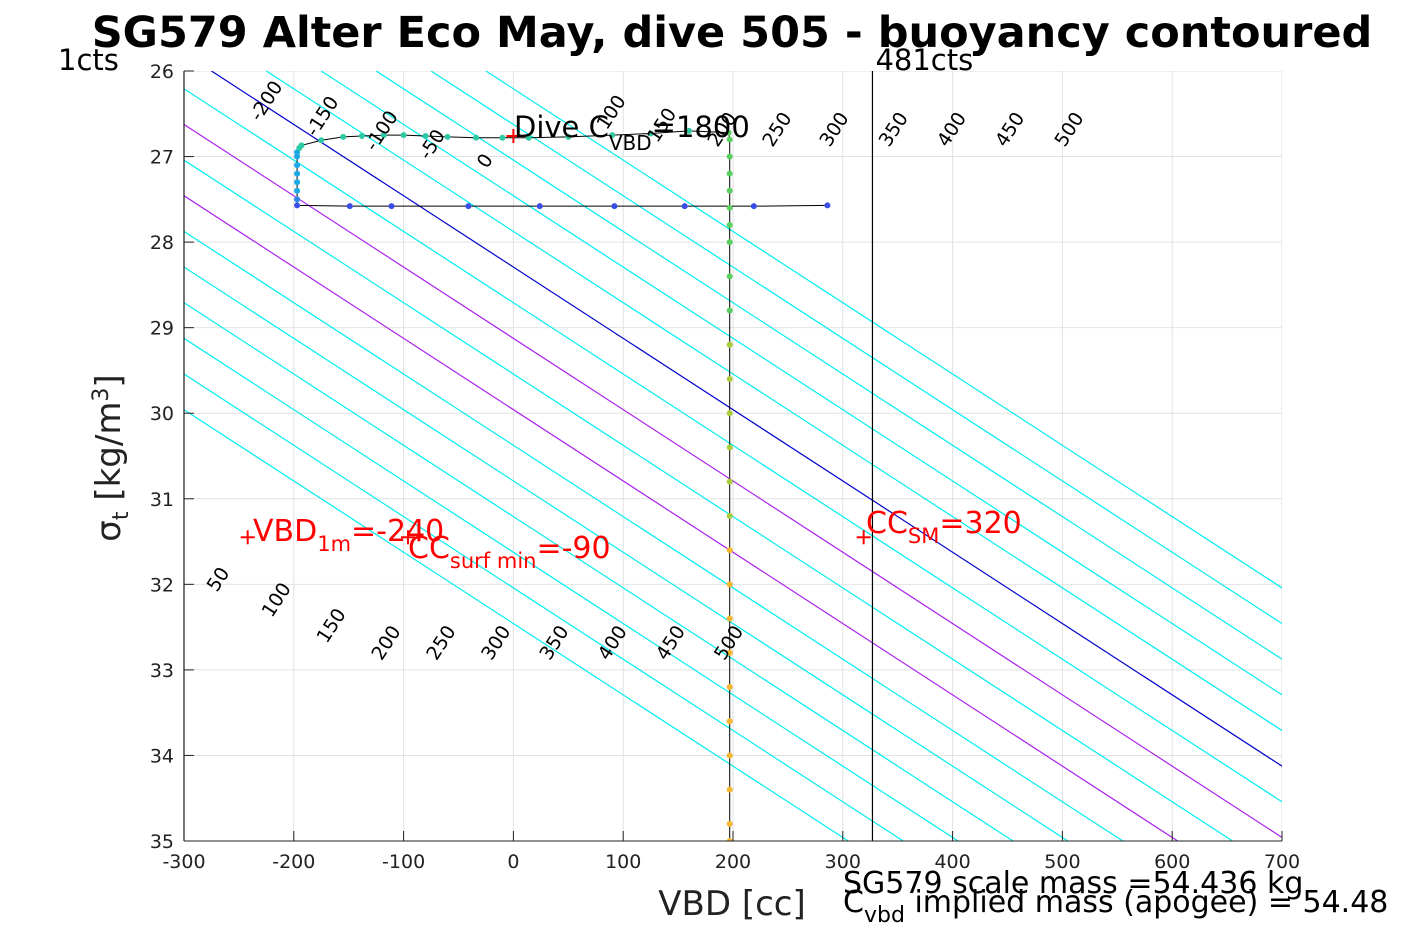 The height and width of the screenshot is (945, 1417). What do you see at coordinates (441, 643) in the screenshot?
I see `contour-label-bottom-250: 250` at bounding box center [441, 643].